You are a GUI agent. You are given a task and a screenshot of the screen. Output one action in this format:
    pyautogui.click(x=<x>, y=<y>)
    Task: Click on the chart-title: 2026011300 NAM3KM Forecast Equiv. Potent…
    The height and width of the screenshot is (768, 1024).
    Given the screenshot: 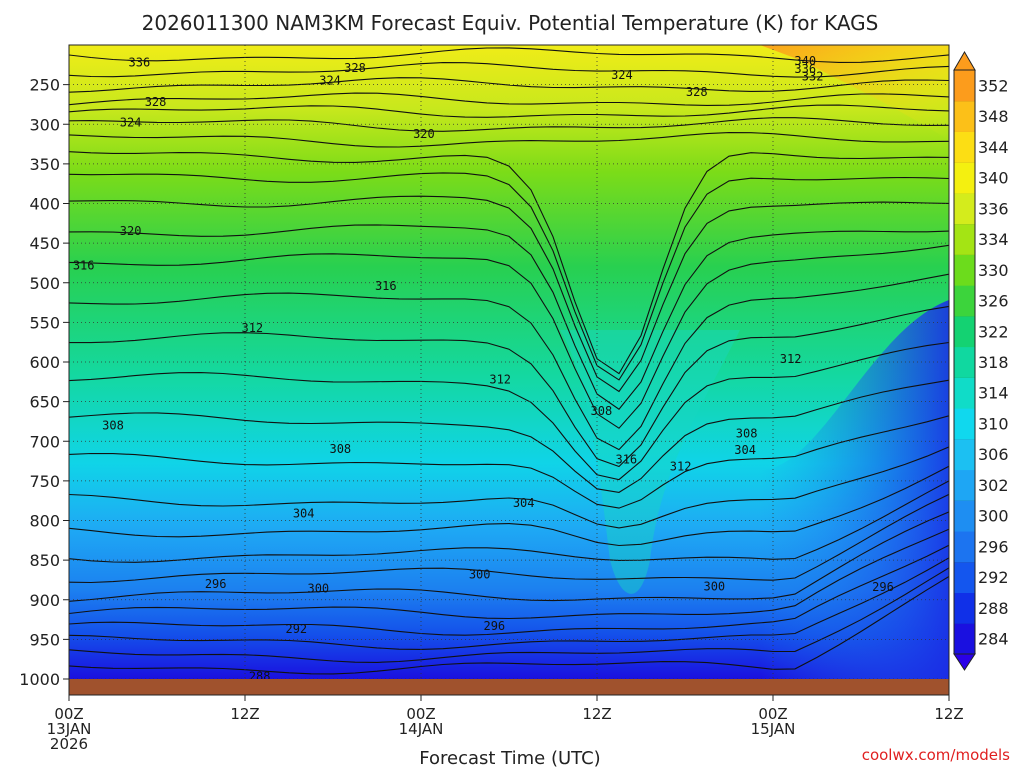 What is the action you would take?
    pyautogui.click(x=510, y=23)
    